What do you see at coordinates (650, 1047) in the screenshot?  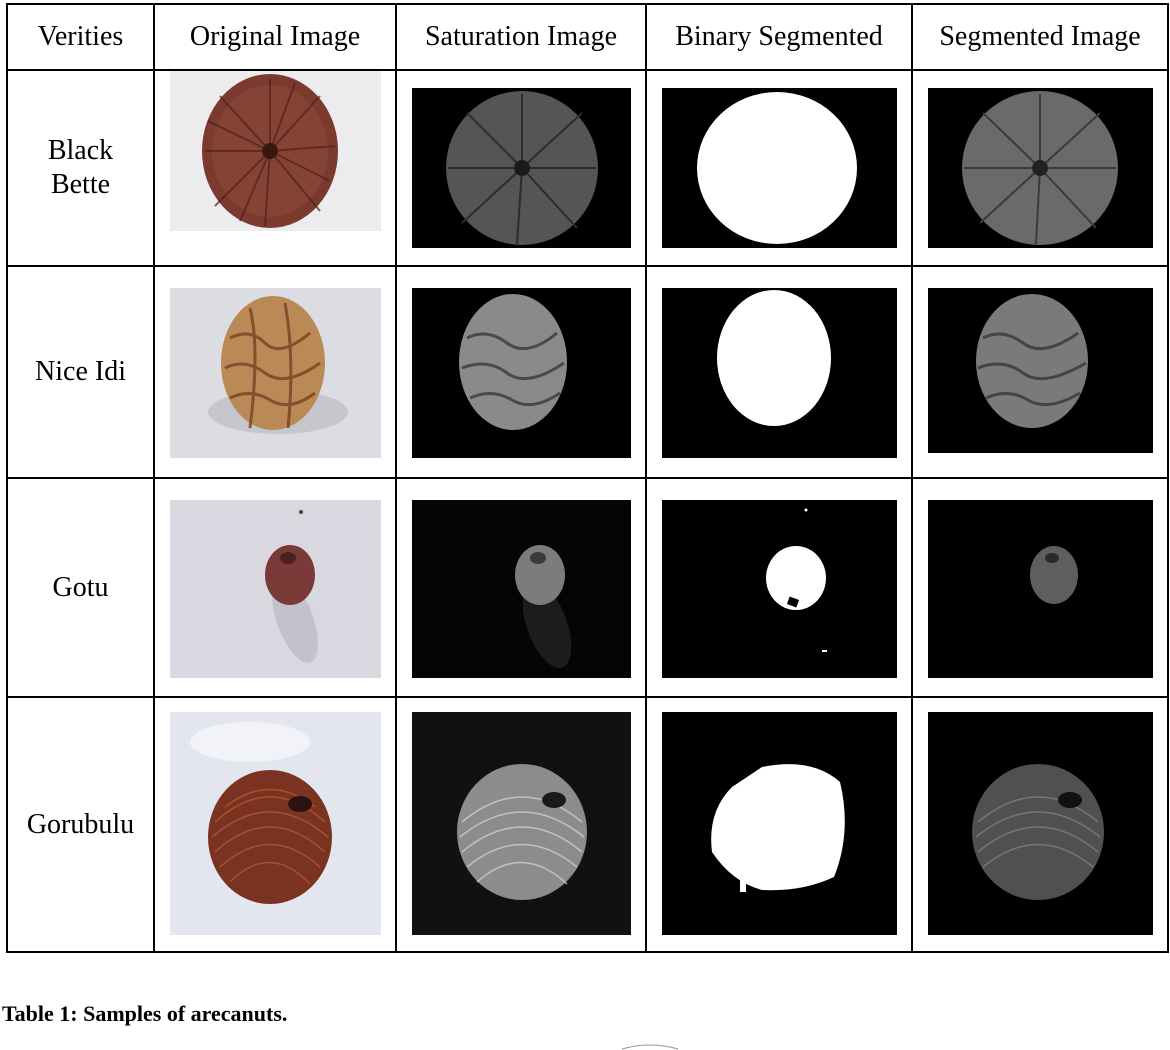 I see `page-mark-icon` at bounding box center [650, 1047].